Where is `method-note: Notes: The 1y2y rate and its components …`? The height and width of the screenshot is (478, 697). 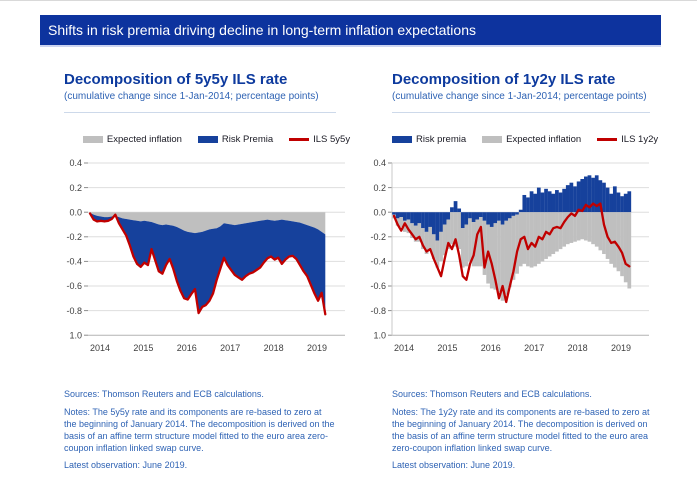
method-note: Notes: The 1y2y rate and its components … is located at coordinates (521, 429).